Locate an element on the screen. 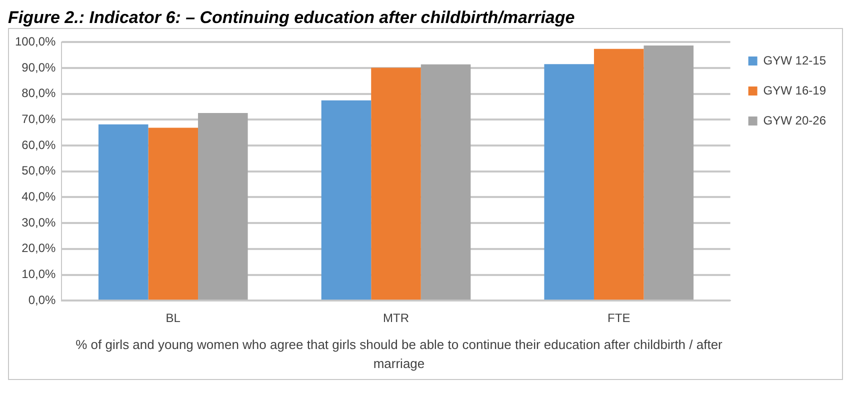  y-tick-label: 10,0% is located at coordinates (39, 274).